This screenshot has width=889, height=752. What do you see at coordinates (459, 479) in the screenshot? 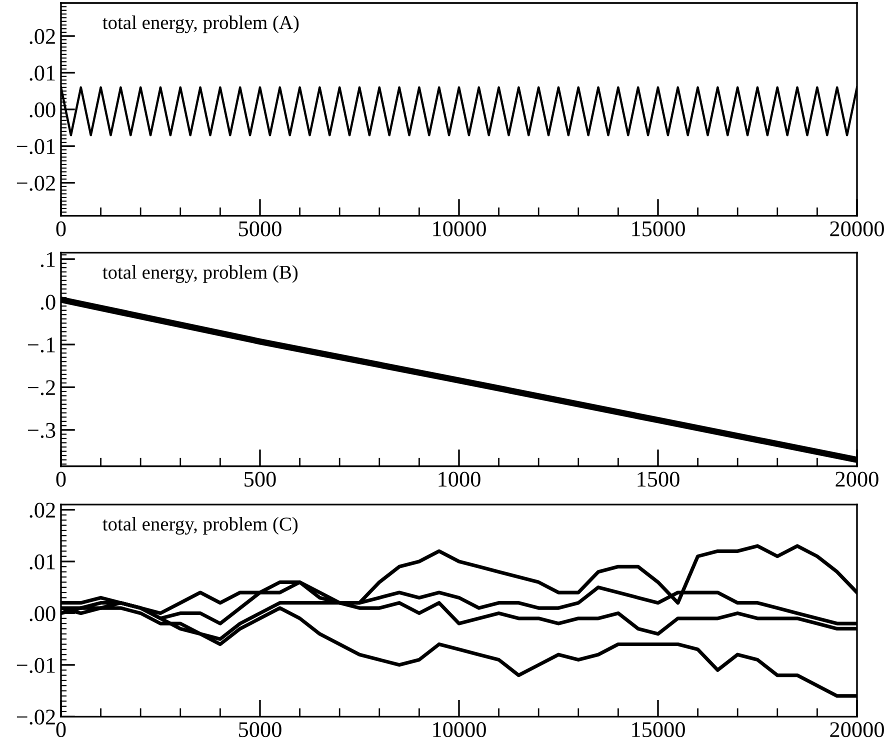
I see `x-tick-label: 1000` at bounding box center [459, 479].